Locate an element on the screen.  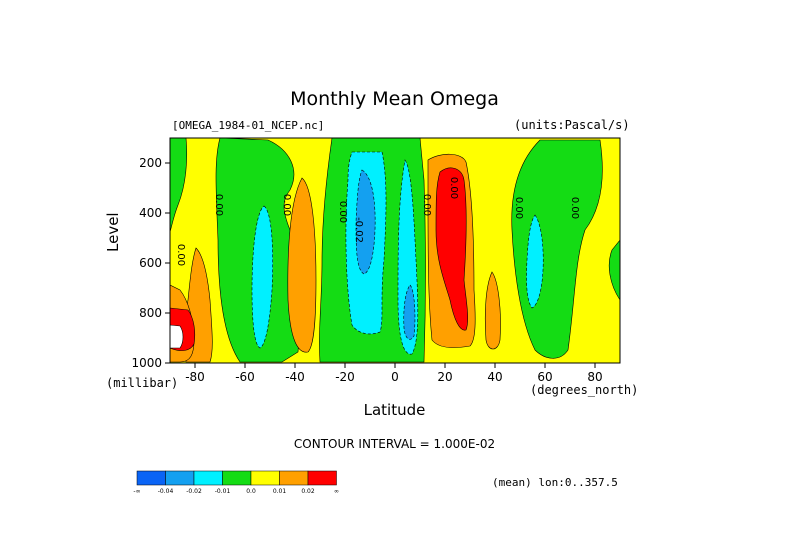
file-label: [OMEGA_1984-01_NCEP.nc] is located at coordinates (248, 125).